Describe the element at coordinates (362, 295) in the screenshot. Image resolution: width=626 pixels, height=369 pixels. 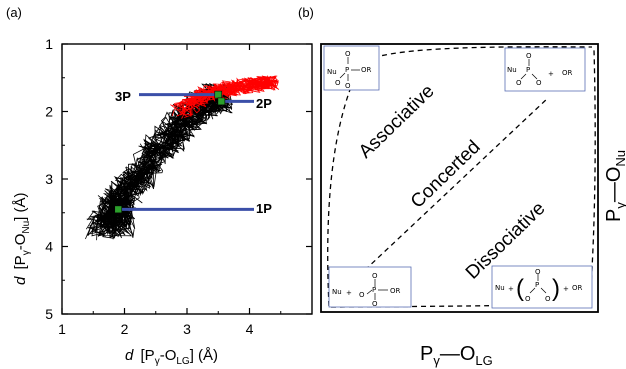
I see `chem-bl-o-left: O` at that location.